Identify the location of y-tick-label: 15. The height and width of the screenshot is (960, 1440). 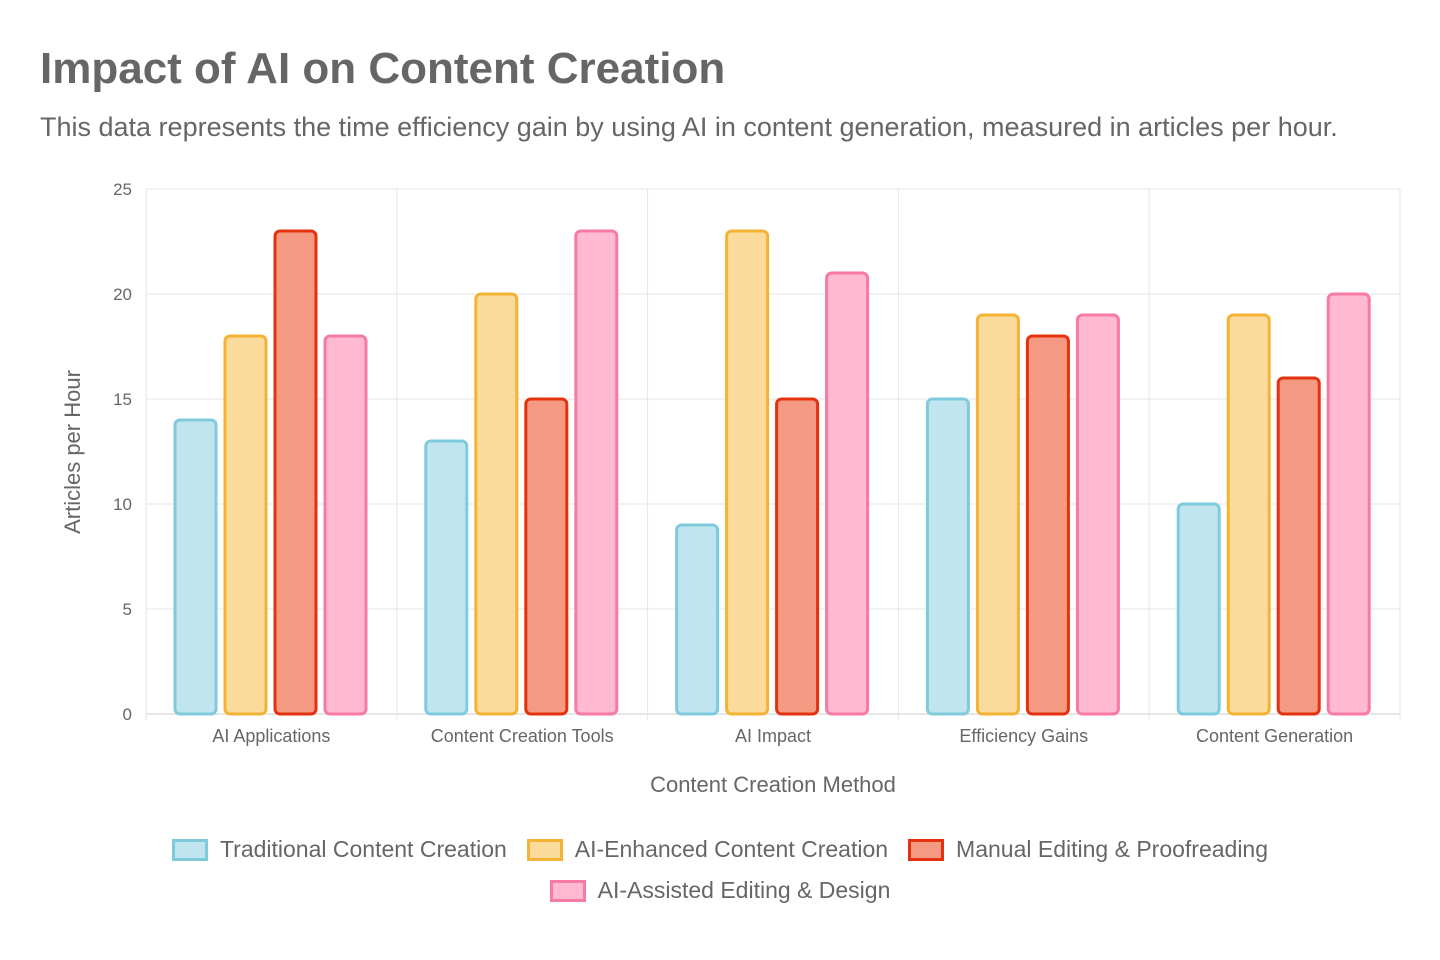
(122, 399).